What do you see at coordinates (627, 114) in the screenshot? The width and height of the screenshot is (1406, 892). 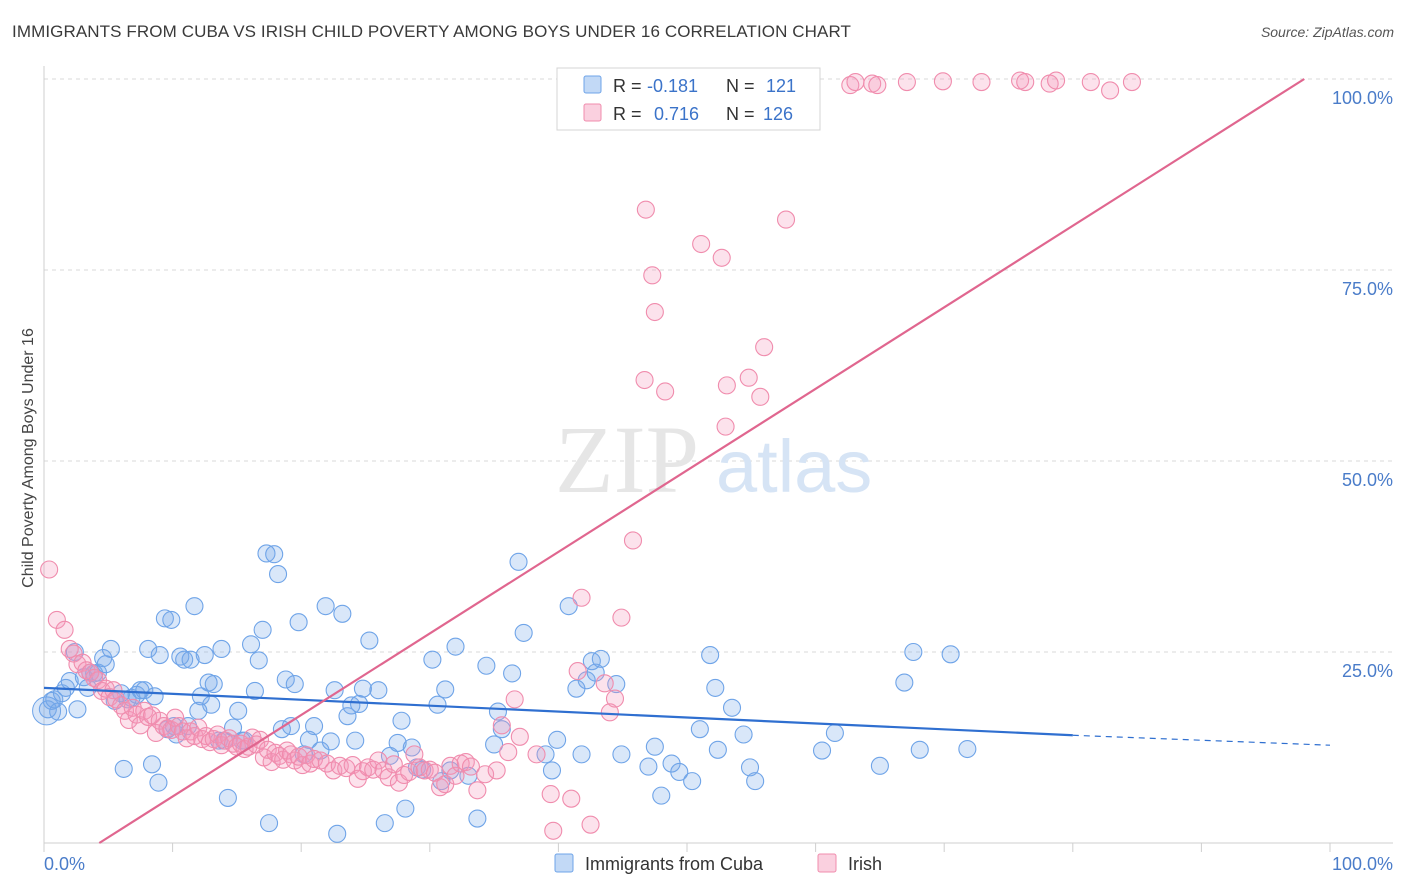 I see `legend-r-label-2: R =` at bounding box center [627, 114].